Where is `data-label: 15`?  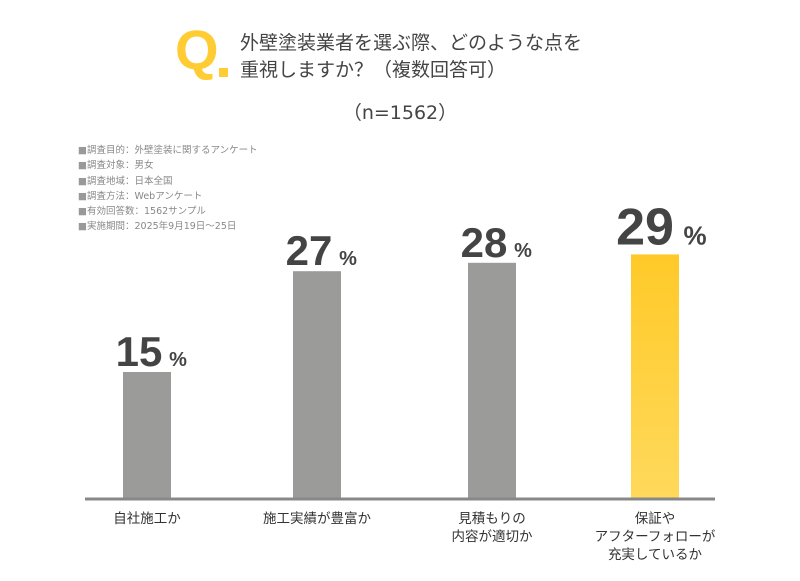
data-label: 15 is located at coordinates (139, 351).